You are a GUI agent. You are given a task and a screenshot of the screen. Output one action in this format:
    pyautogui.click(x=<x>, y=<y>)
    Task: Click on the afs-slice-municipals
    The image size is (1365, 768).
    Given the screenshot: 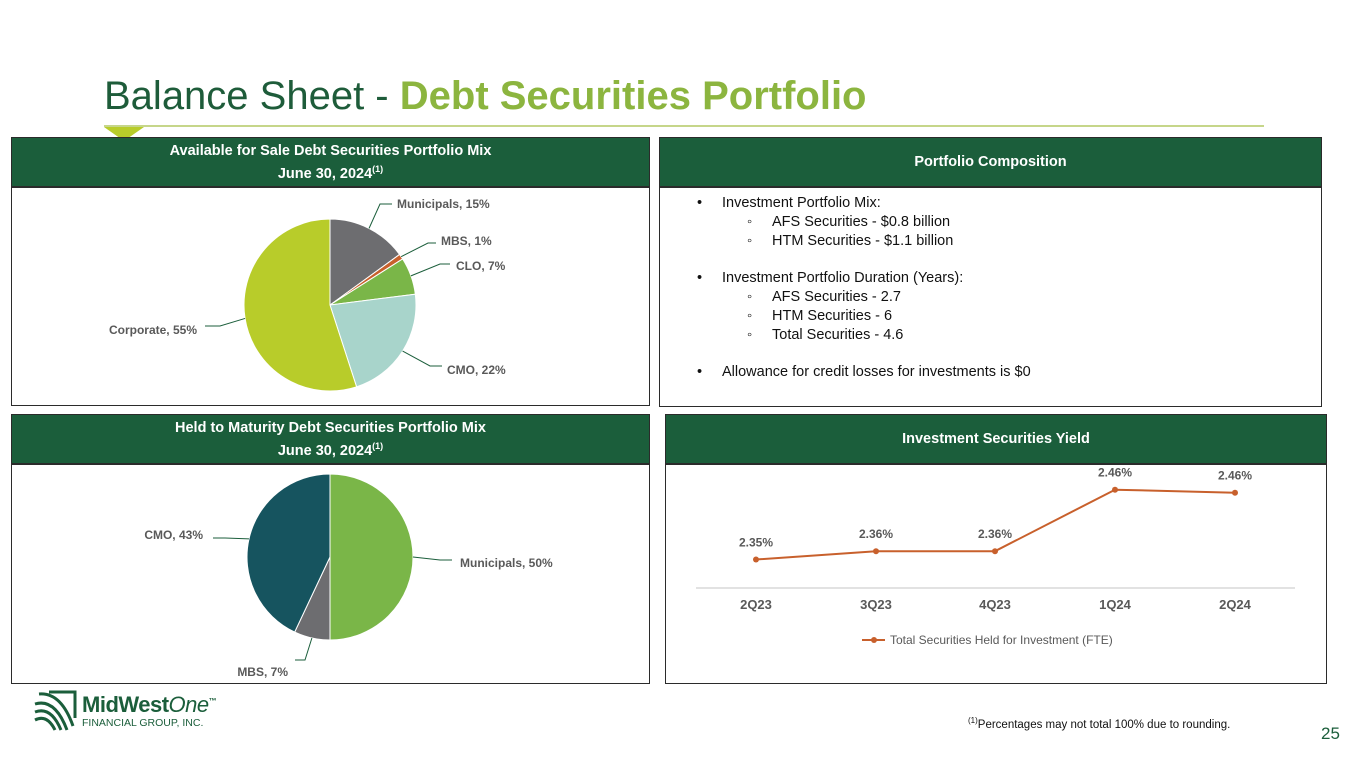 What is the action you would take?
    pyautogui.click(x=365, y=262)
    